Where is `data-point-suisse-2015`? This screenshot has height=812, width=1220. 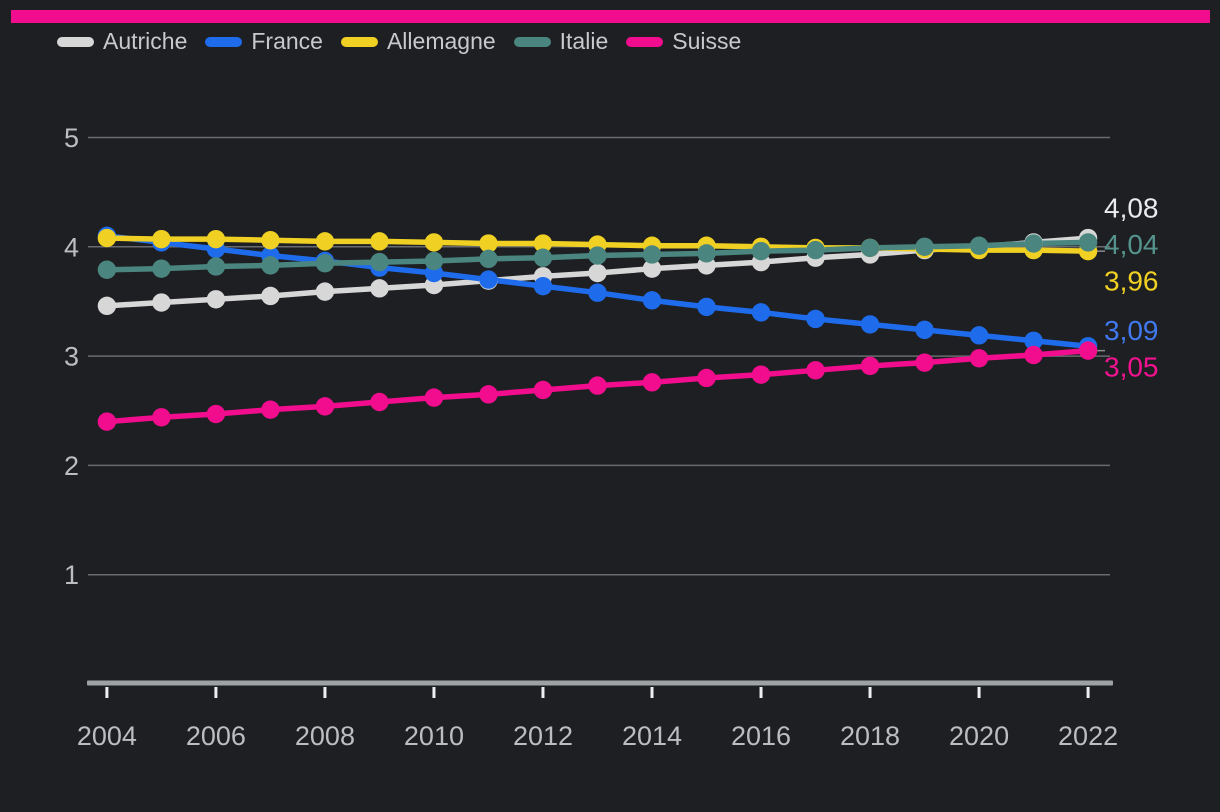
data-point-suisse-2015 is located at coordinates (706, 378).